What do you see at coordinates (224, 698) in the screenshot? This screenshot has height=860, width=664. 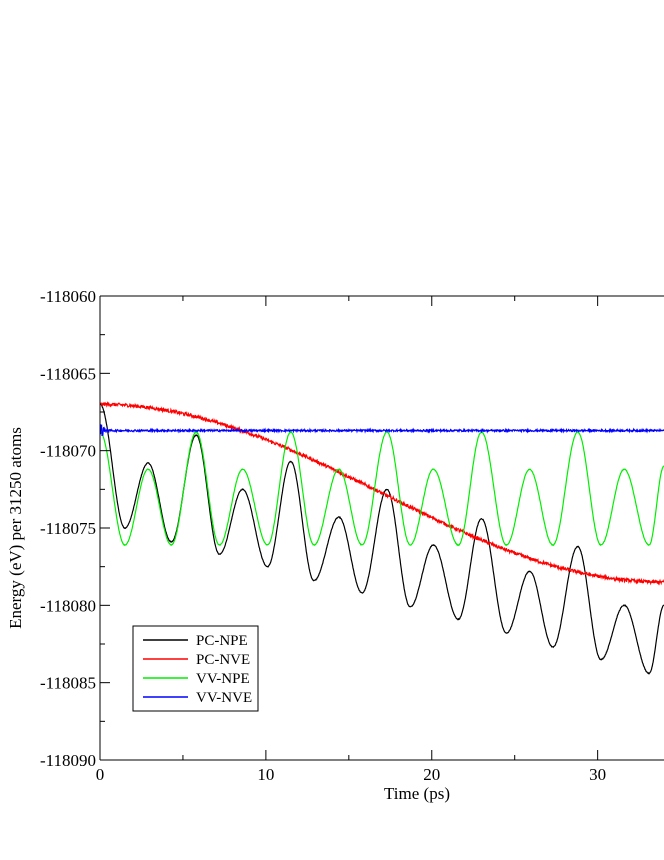 I see `legend-label: VV-NVE` at bounding box center [224, 698].